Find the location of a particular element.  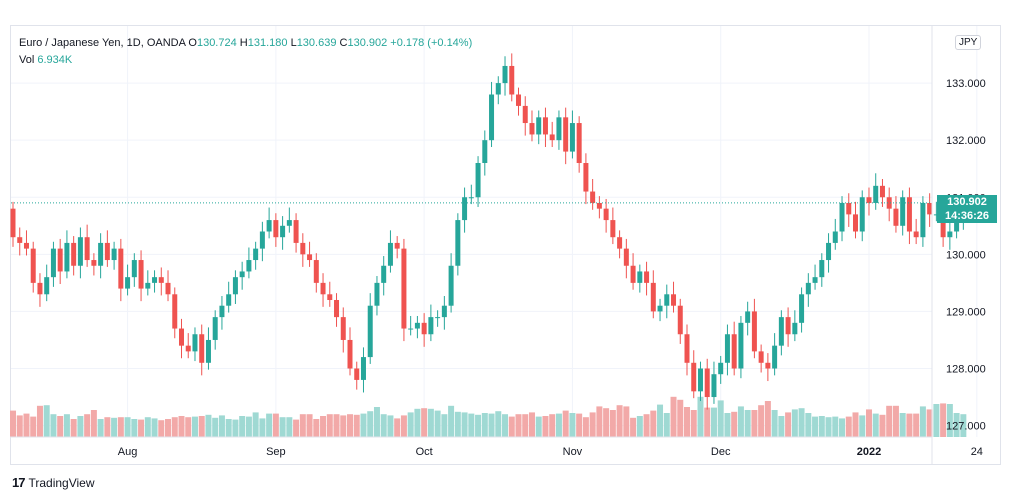

x-tick-label: Dec is located at coordinates (721, 452).